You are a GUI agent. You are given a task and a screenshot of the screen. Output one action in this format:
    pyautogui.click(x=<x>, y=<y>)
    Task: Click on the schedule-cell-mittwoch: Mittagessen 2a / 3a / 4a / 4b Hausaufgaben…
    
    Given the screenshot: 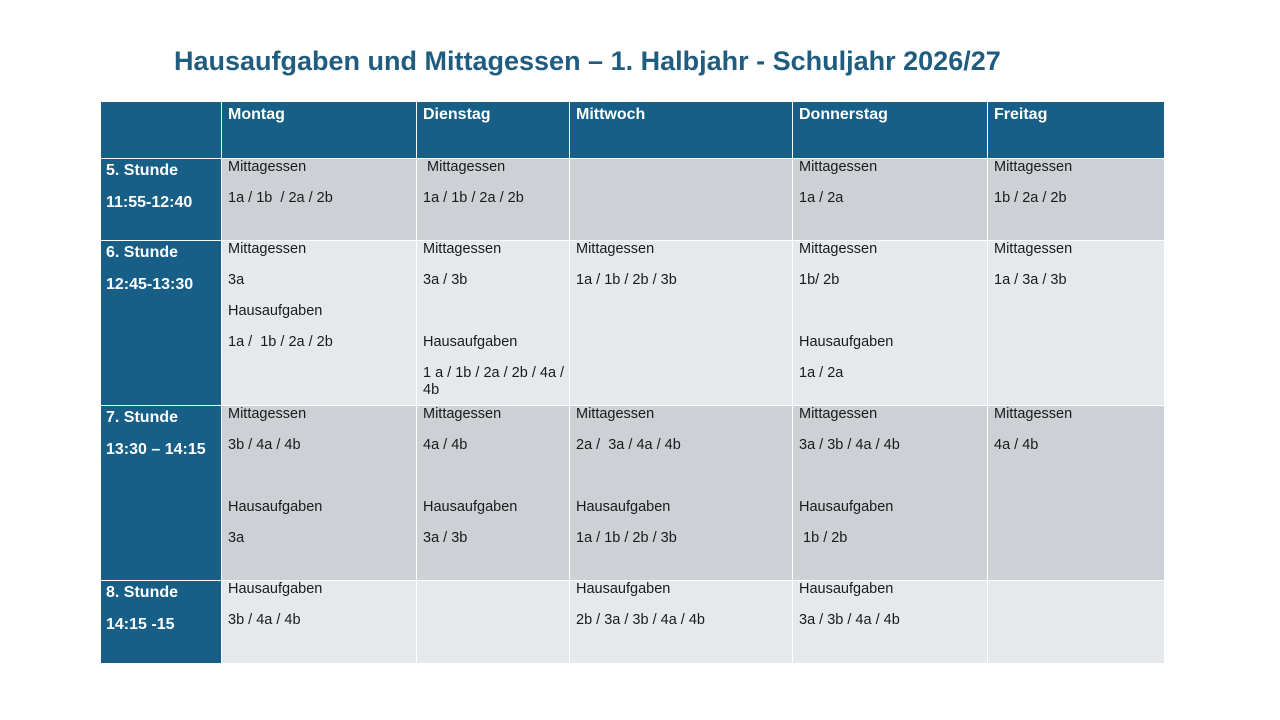 What is the action you would take?
    pyautogui.click(x=681, y=493)
    